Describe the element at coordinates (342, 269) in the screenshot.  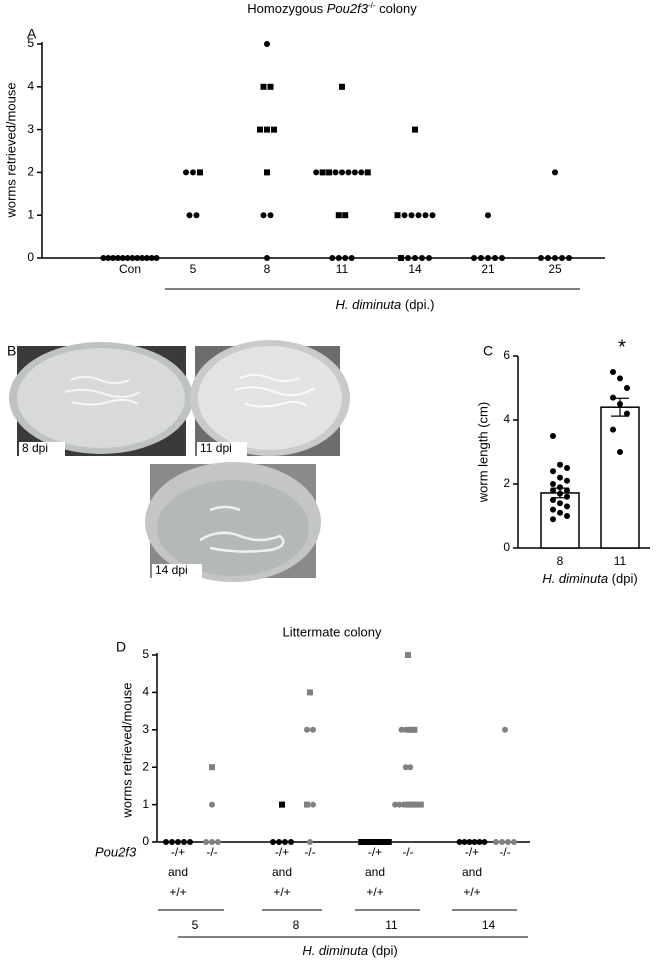
I see `x-tick-label: 11` at that location.